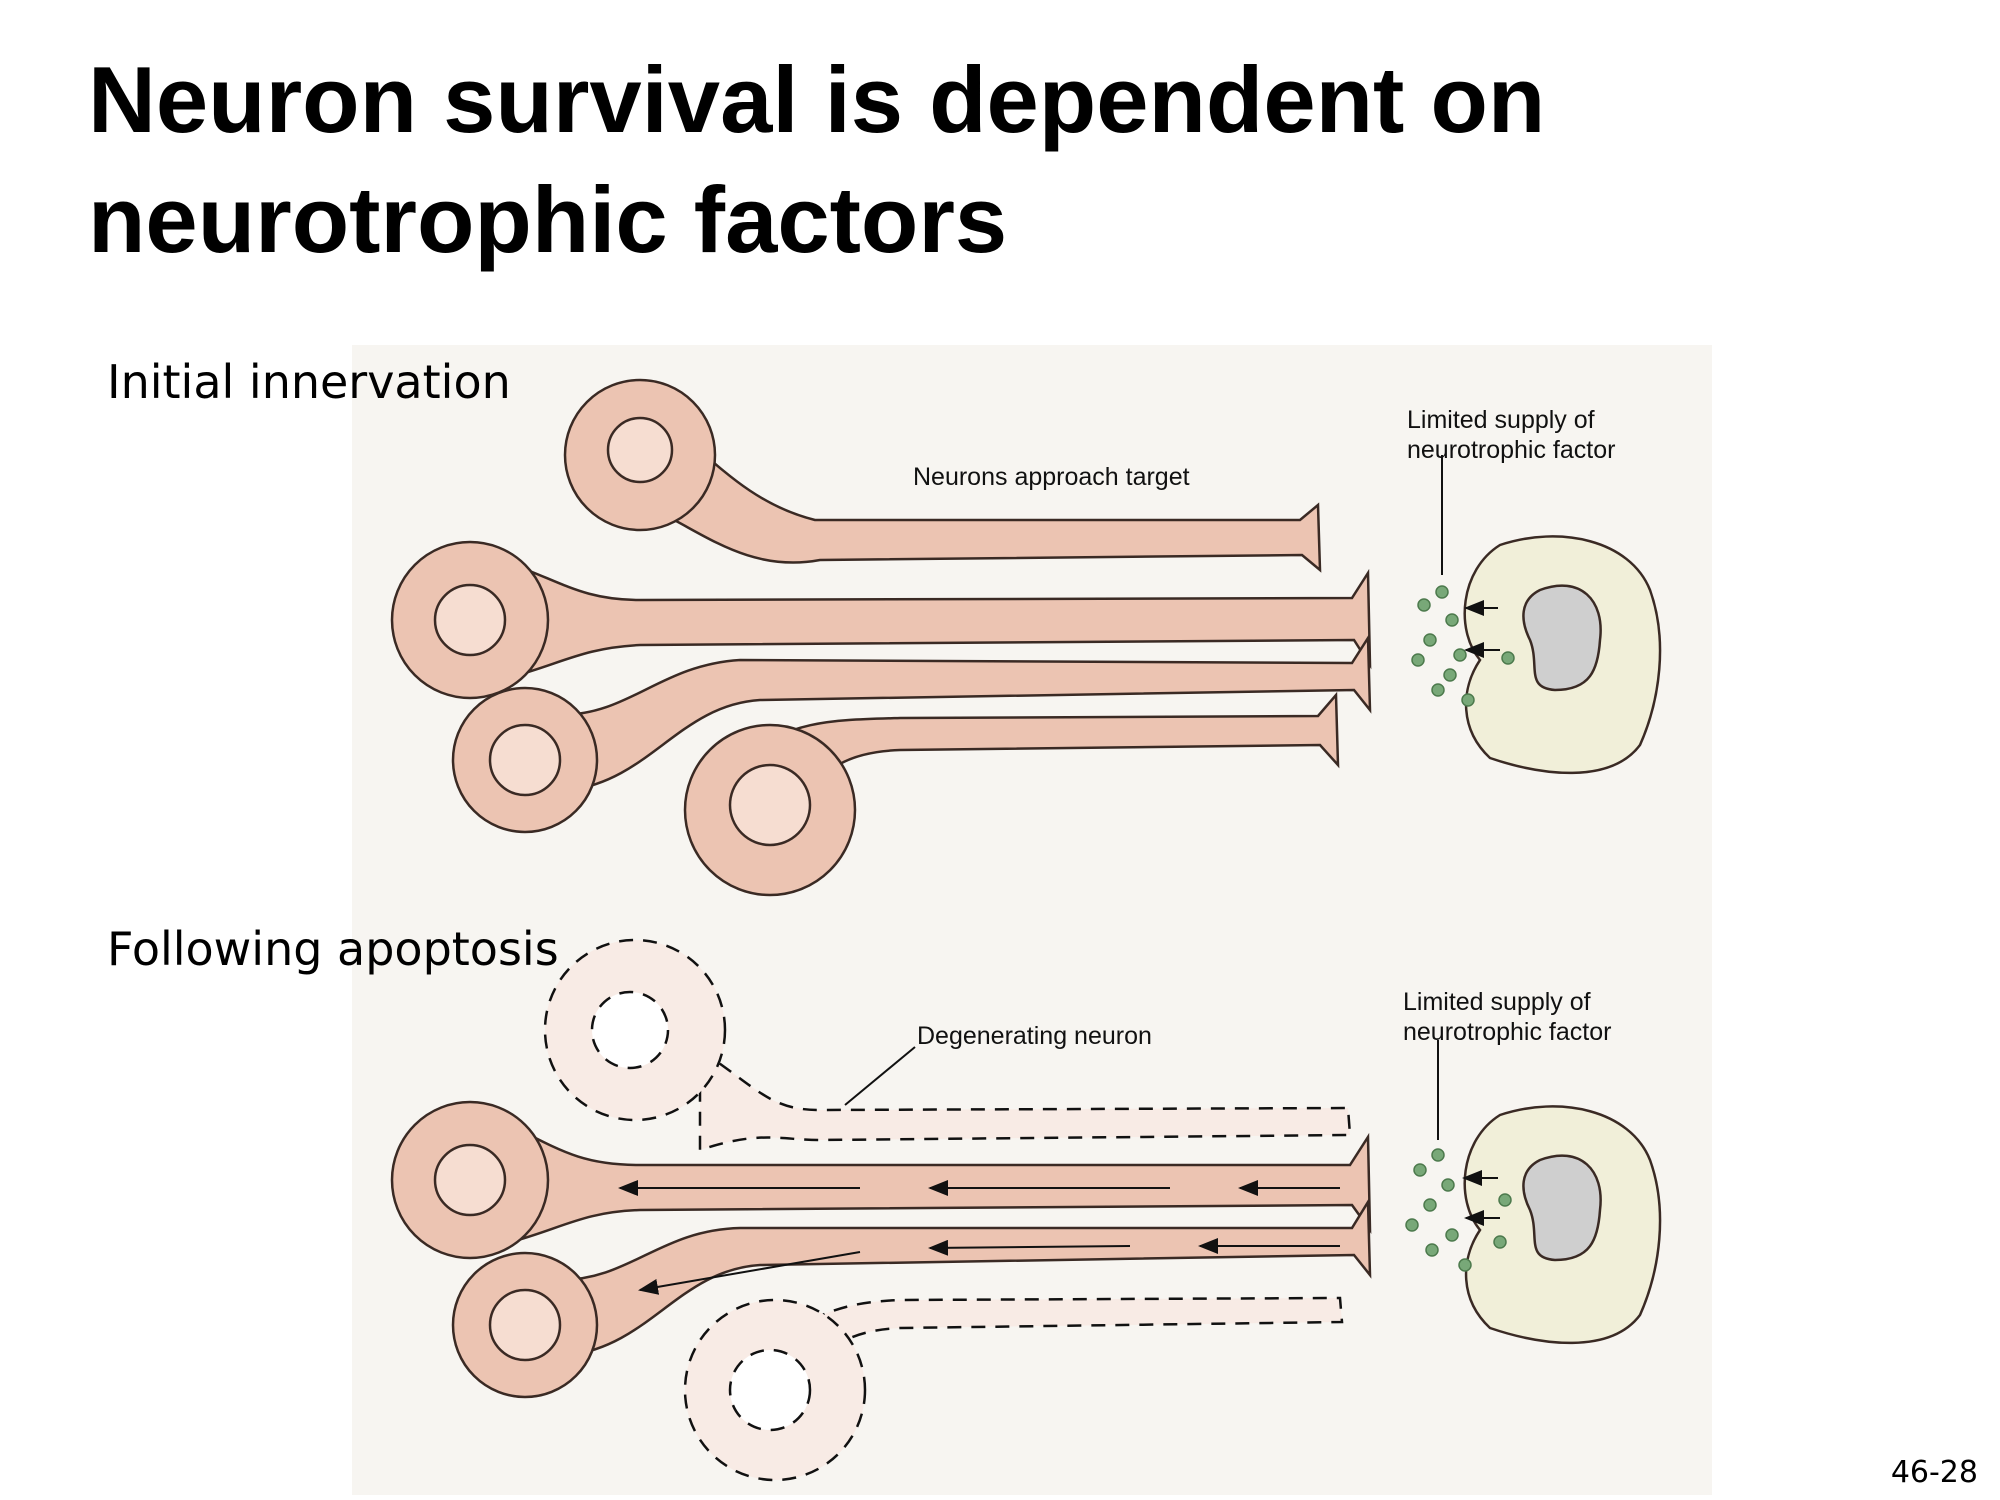 Image resolution: width=2000 pixels, height=1500 pixels. Describe the element at coordinates (1511, 450) in the screenshot. I see `annotation-supply-1-line2: neurotrophic factor` at that location.